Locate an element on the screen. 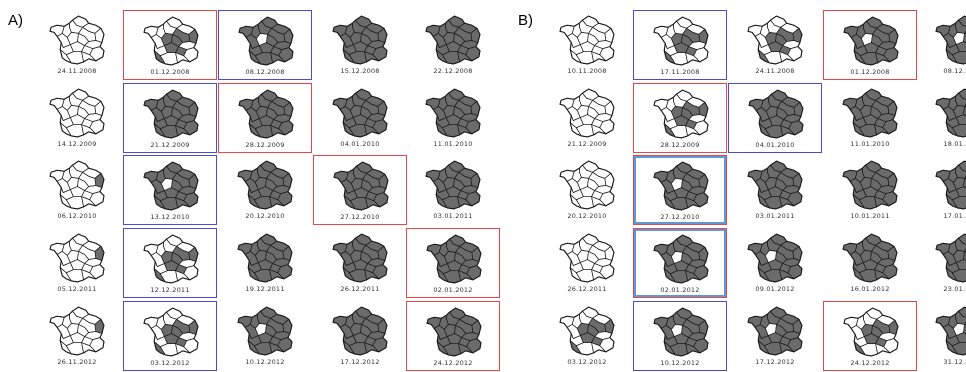  map-cell: 26.11.2012 is located at coordinates (77, 336).